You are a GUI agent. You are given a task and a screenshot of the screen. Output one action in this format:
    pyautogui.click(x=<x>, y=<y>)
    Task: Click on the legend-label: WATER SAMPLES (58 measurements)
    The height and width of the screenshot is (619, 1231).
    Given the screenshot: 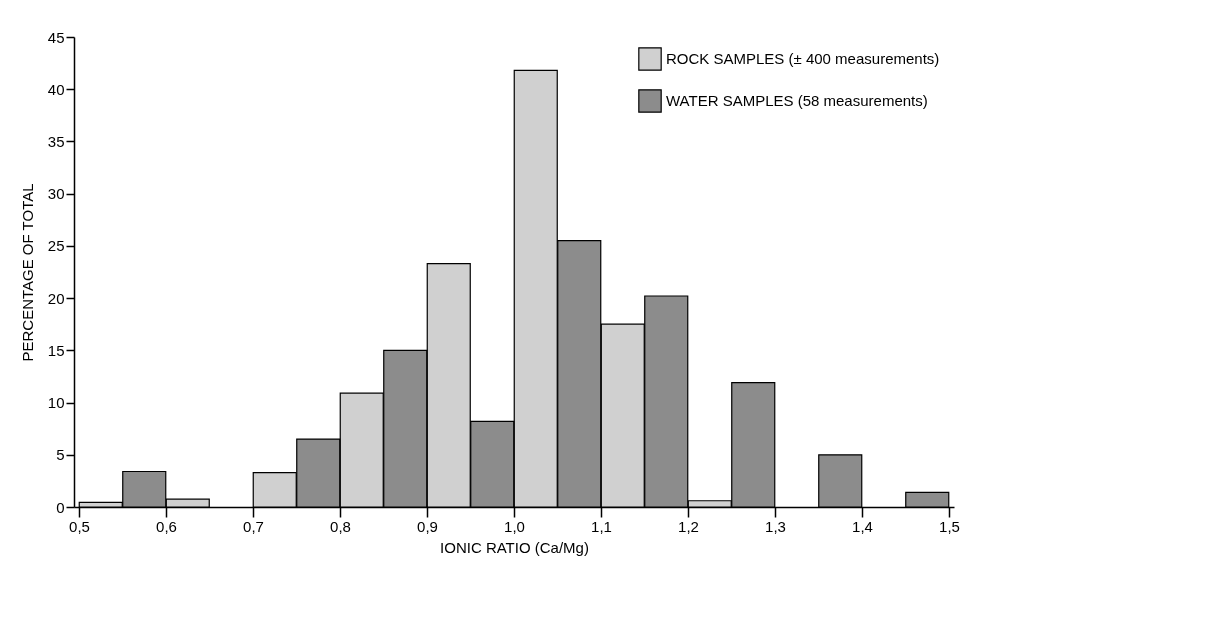 What is the action you would take?
    pyautogui.click(x=797, y=100)
    